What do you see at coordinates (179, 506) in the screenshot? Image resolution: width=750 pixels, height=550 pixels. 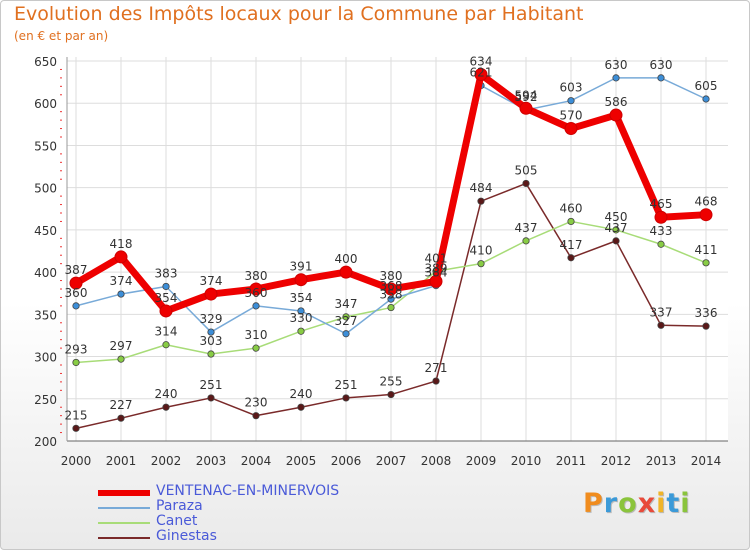 I see `legend-label-paraza: Paraza` at bounding box center [179, 506].